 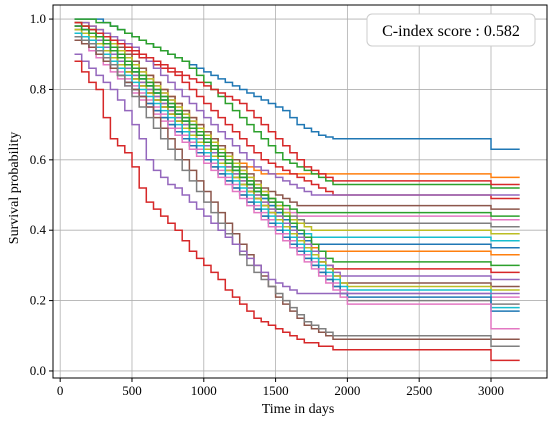 I want to click on x-tick-label: 500, so click(x=132, y=390).